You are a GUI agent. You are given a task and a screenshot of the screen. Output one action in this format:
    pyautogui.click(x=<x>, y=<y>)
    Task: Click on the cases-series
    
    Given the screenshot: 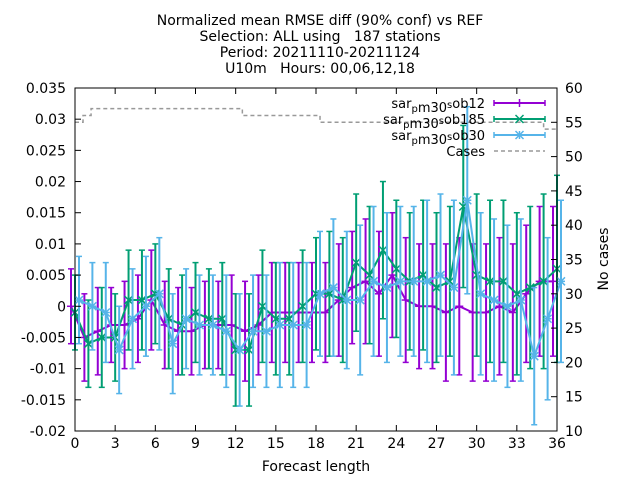 What is the action you would take?
    pyautogui.click(x=316, y=118)
    